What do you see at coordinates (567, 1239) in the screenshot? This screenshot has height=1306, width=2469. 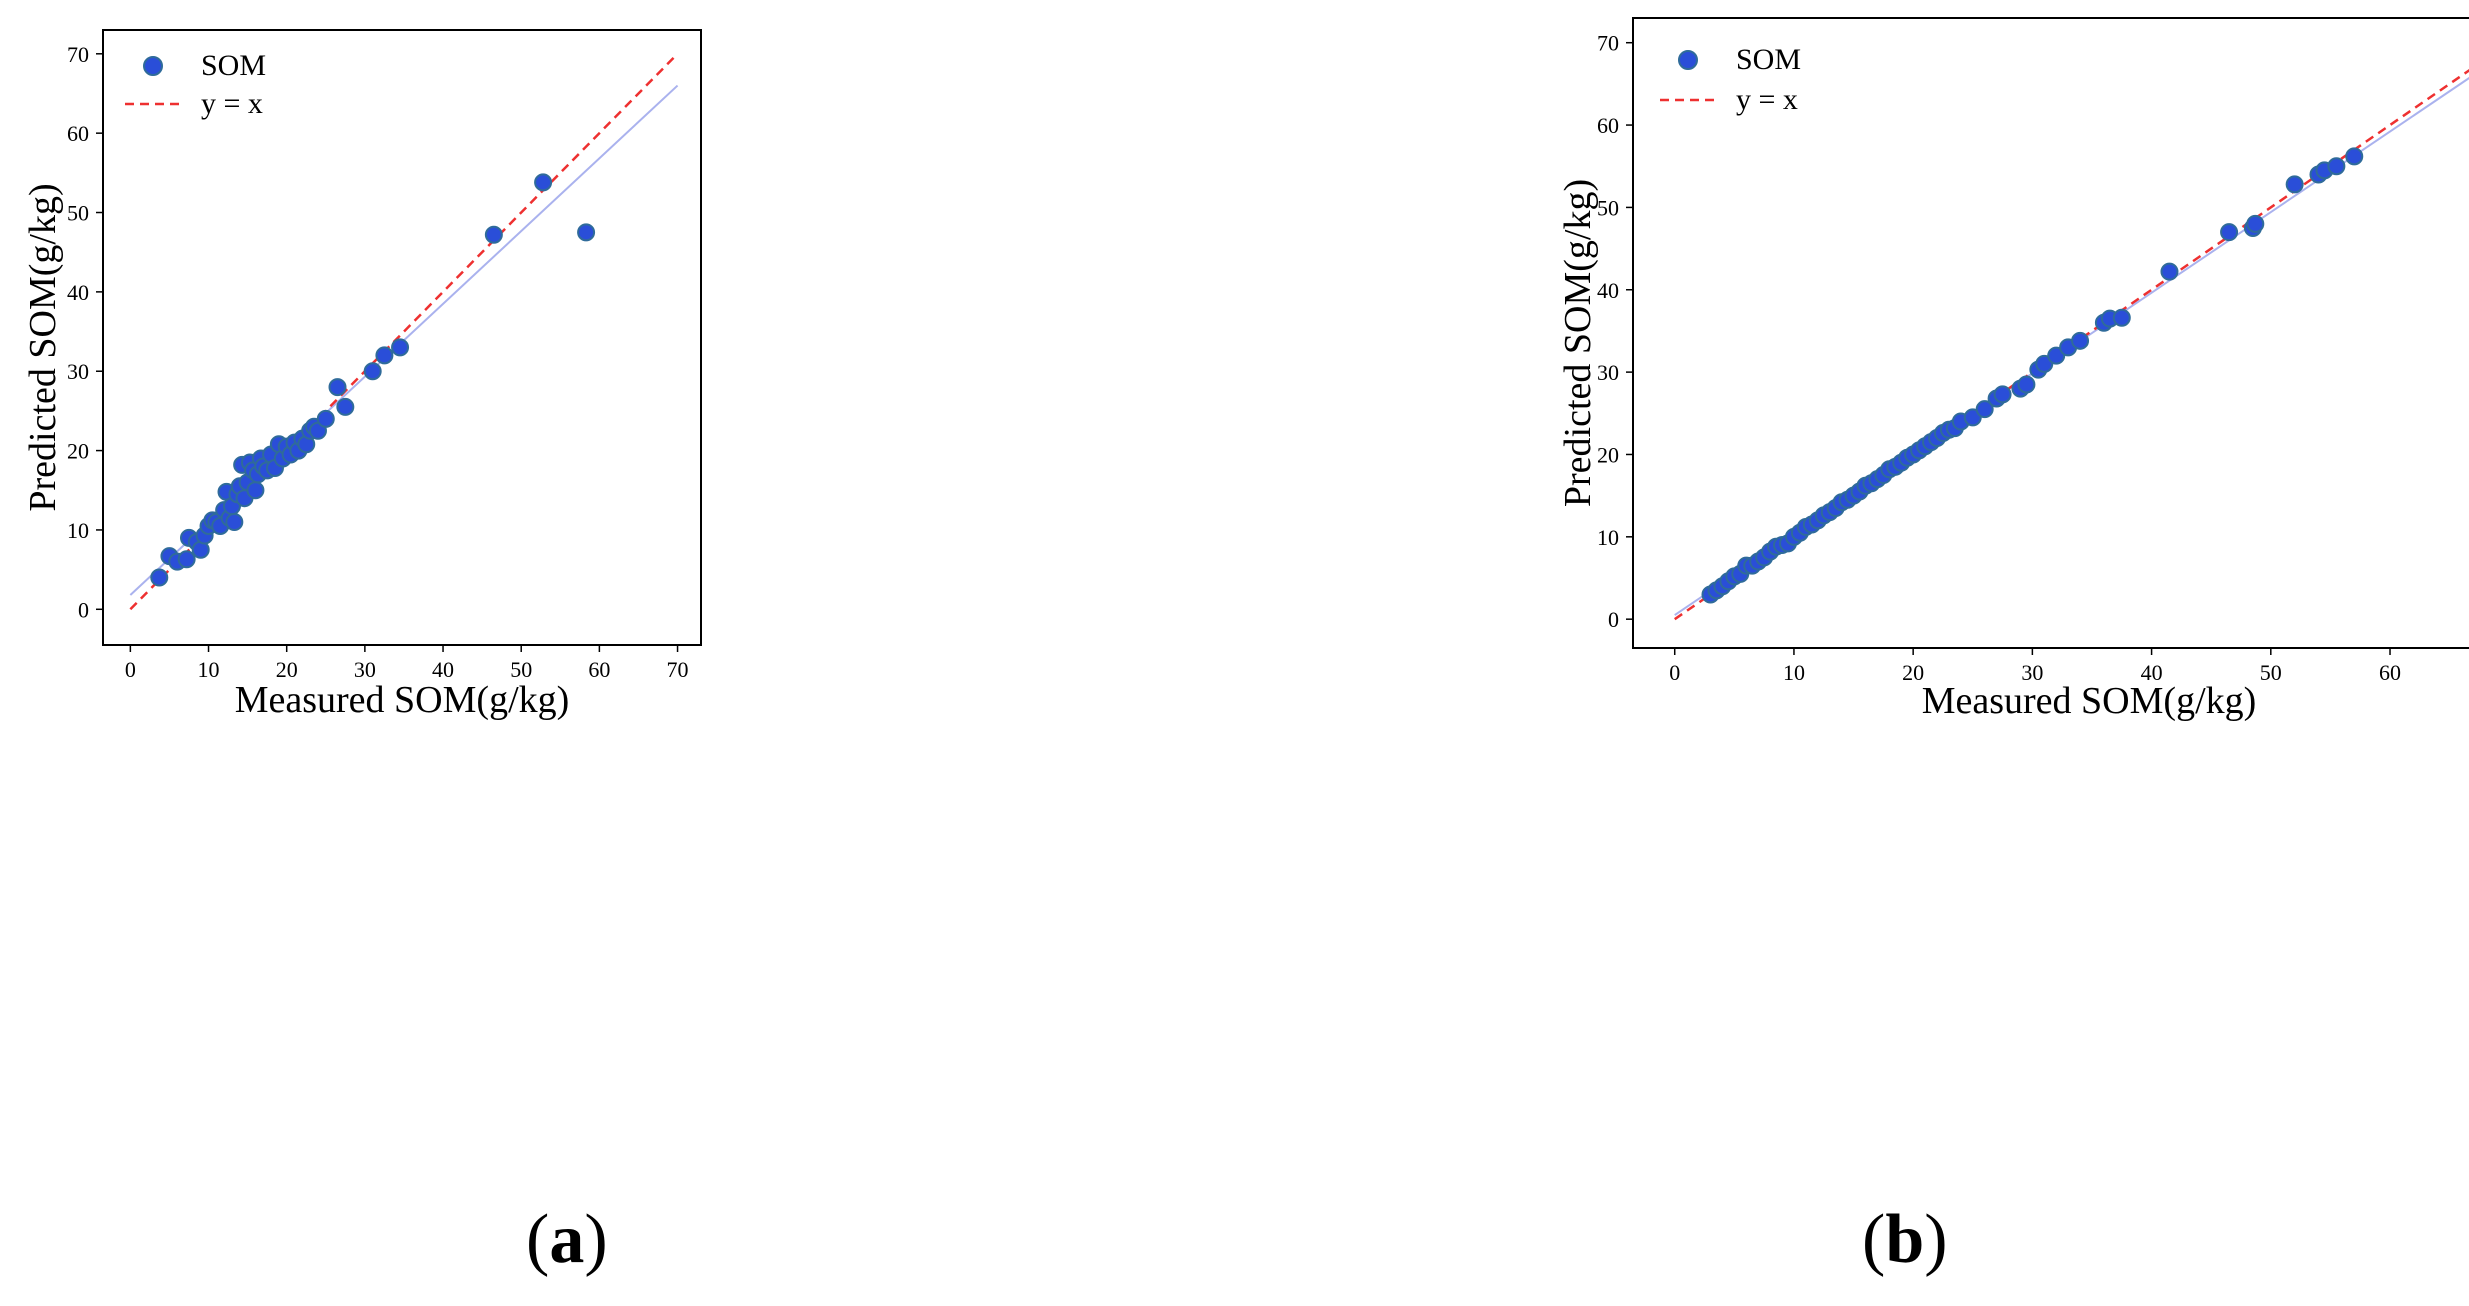 I see `panel-label-a: (a)` at bounding box center [567, 1239].